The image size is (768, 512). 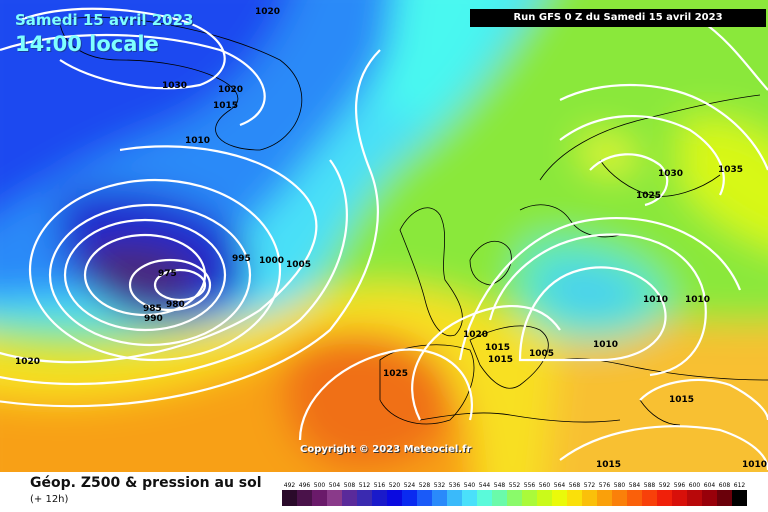 What do you see at coordinates (530, 485) in the screenshot?
I see `legend-tick-label: 556` at bounding box center [530, 485].